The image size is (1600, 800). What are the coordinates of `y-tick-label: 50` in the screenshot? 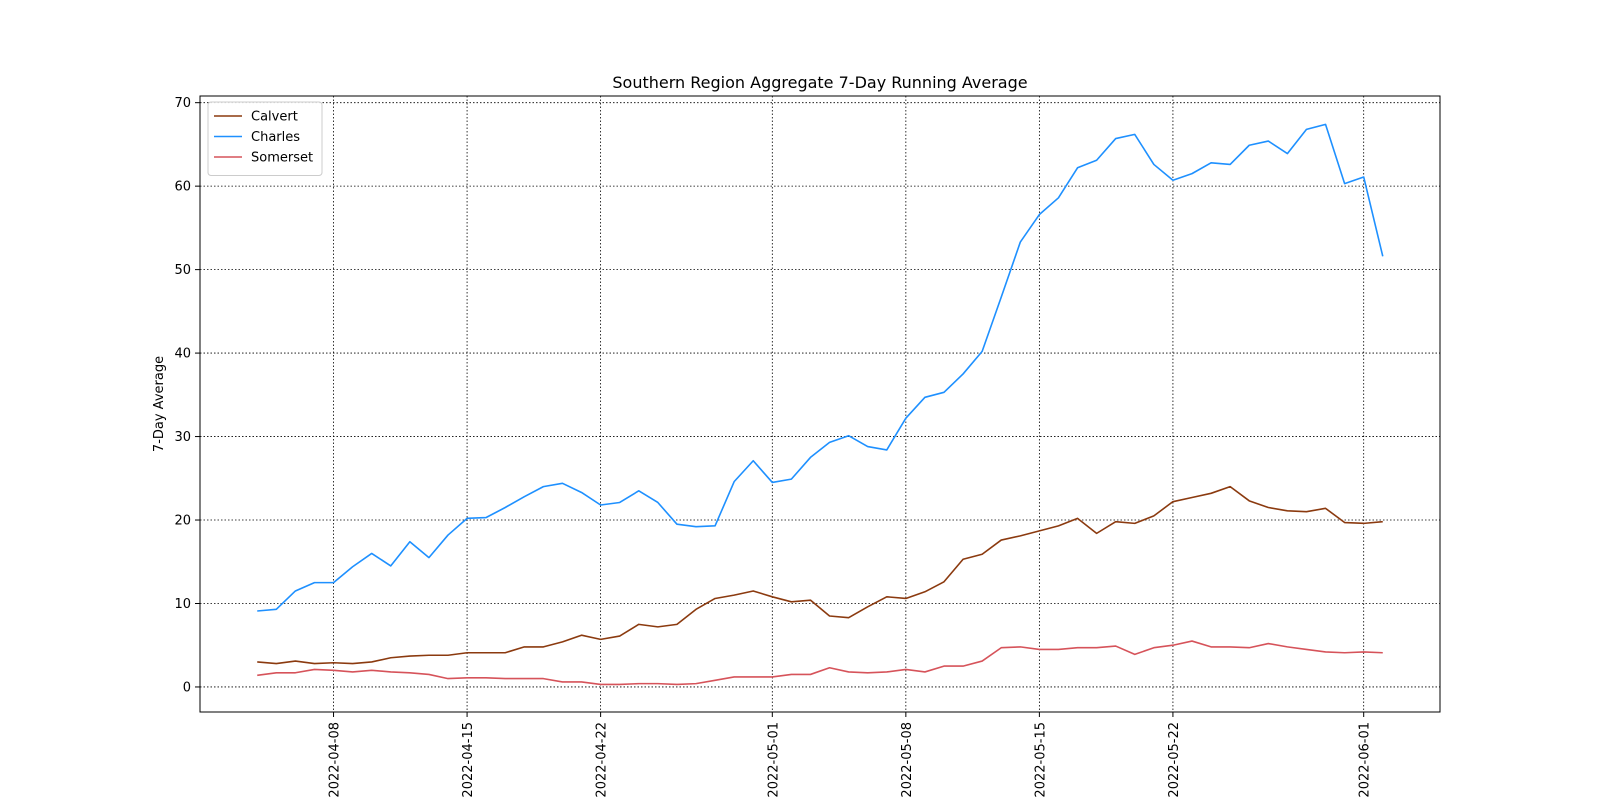 It's located at (182, 270).